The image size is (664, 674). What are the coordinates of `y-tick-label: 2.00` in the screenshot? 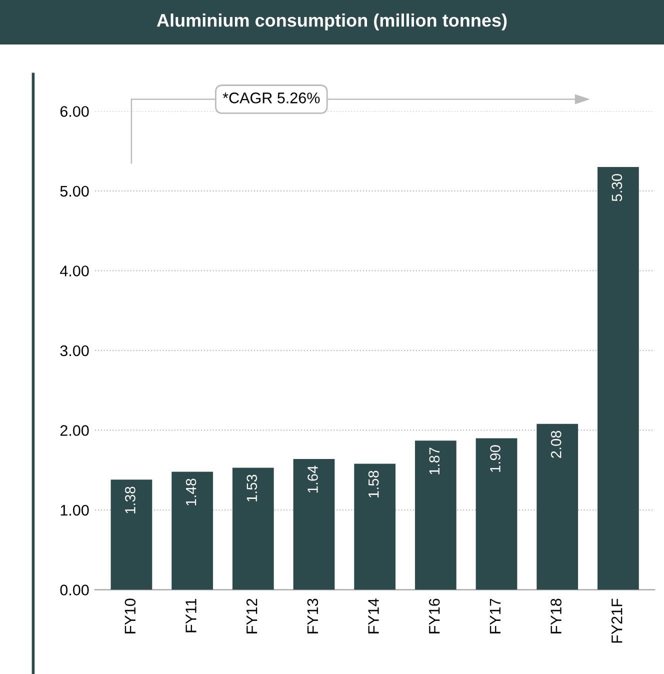 It's located at (74, 430).